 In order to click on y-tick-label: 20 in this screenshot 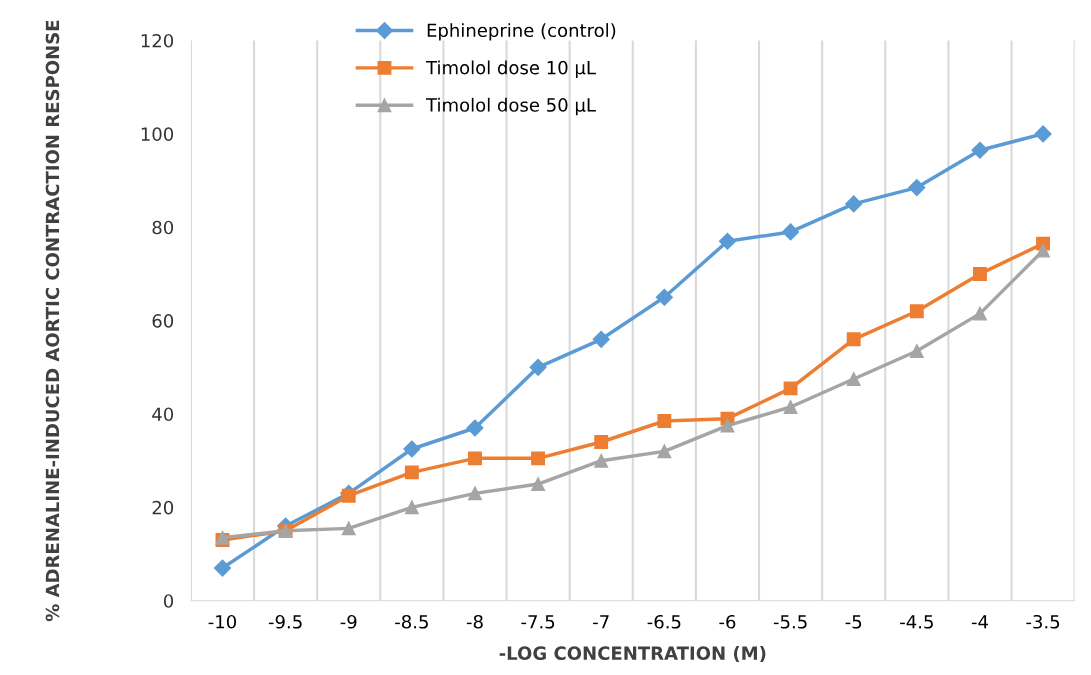, I will do `click(163, 507)`.